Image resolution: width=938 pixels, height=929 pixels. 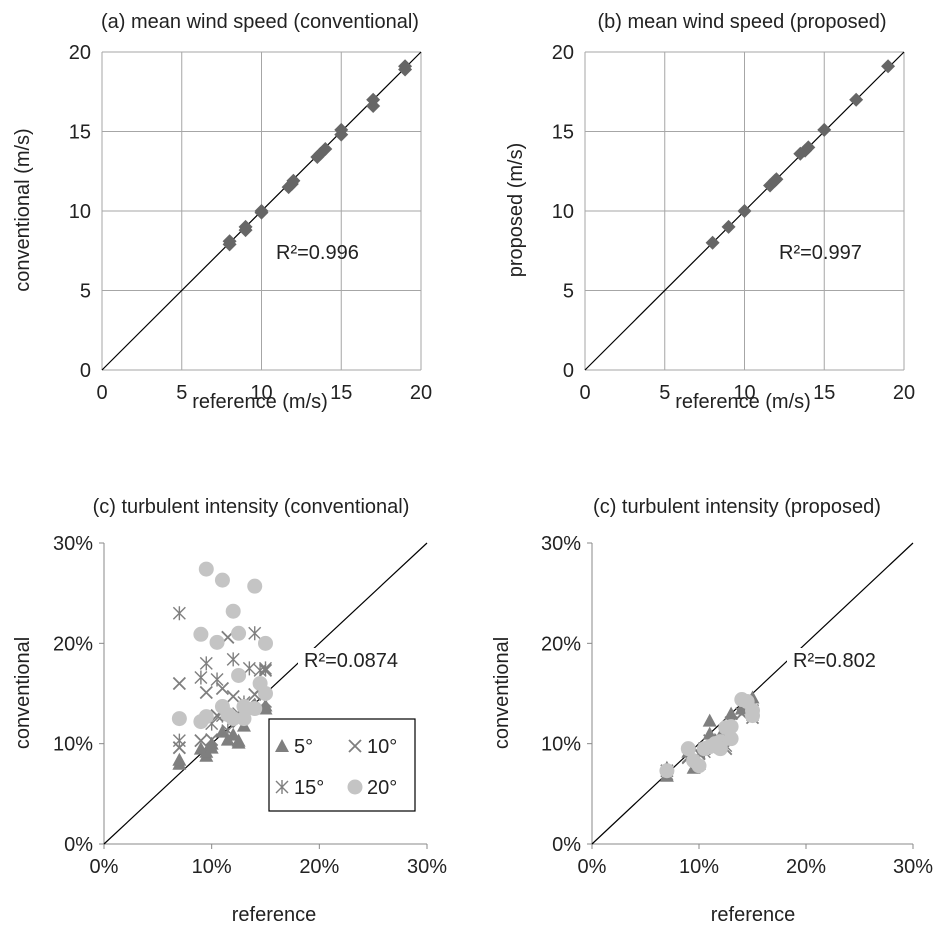 What do you see at coordinates (568, 292) in the screenshot?
I see `y-tick-label: 5` at bounding box center [568, 292].